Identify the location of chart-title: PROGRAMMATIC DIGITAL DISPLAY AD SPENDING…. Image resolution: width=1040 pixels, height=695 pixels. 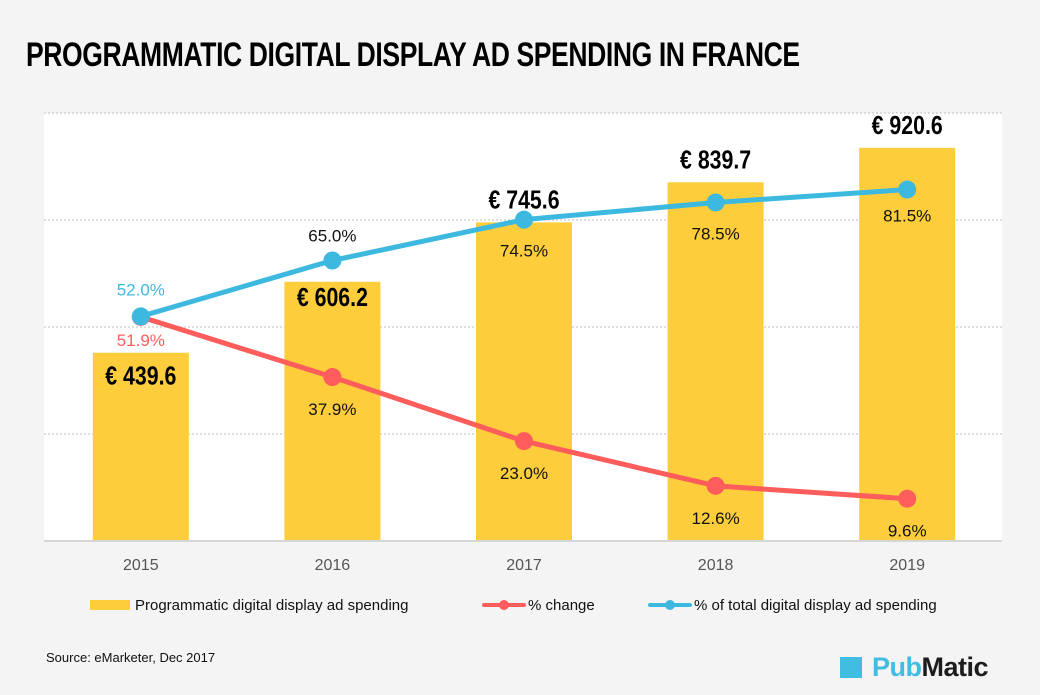
(413, 55).